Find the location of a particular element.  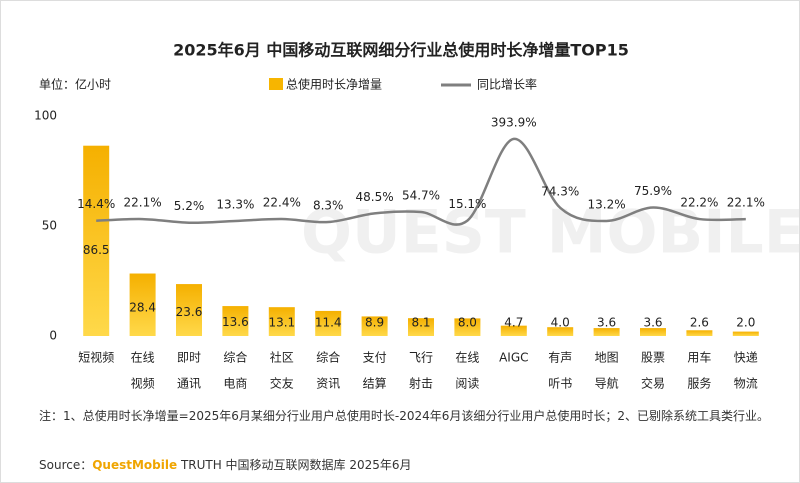

bar-value-label: 11.4 is located at coordinates (328, 323).